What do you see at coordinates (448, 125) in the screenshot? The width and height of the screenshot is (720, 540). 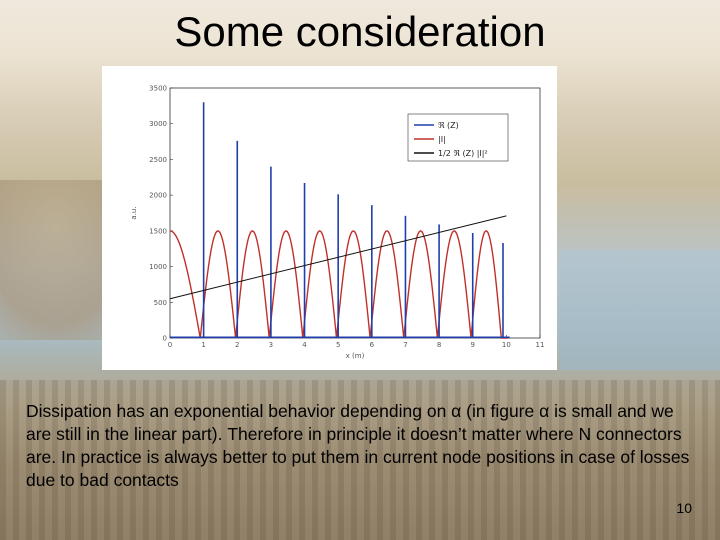 I see `legend-label: ℜ (Z)` at bounding box center [448, 125].